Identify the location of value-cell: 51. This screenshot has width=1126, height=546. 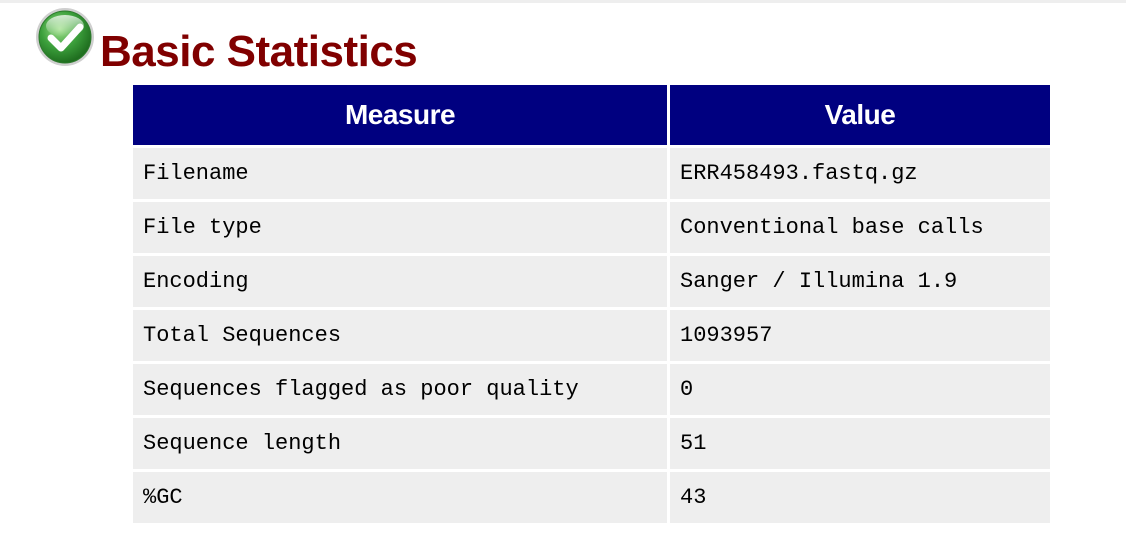
(860, 443).